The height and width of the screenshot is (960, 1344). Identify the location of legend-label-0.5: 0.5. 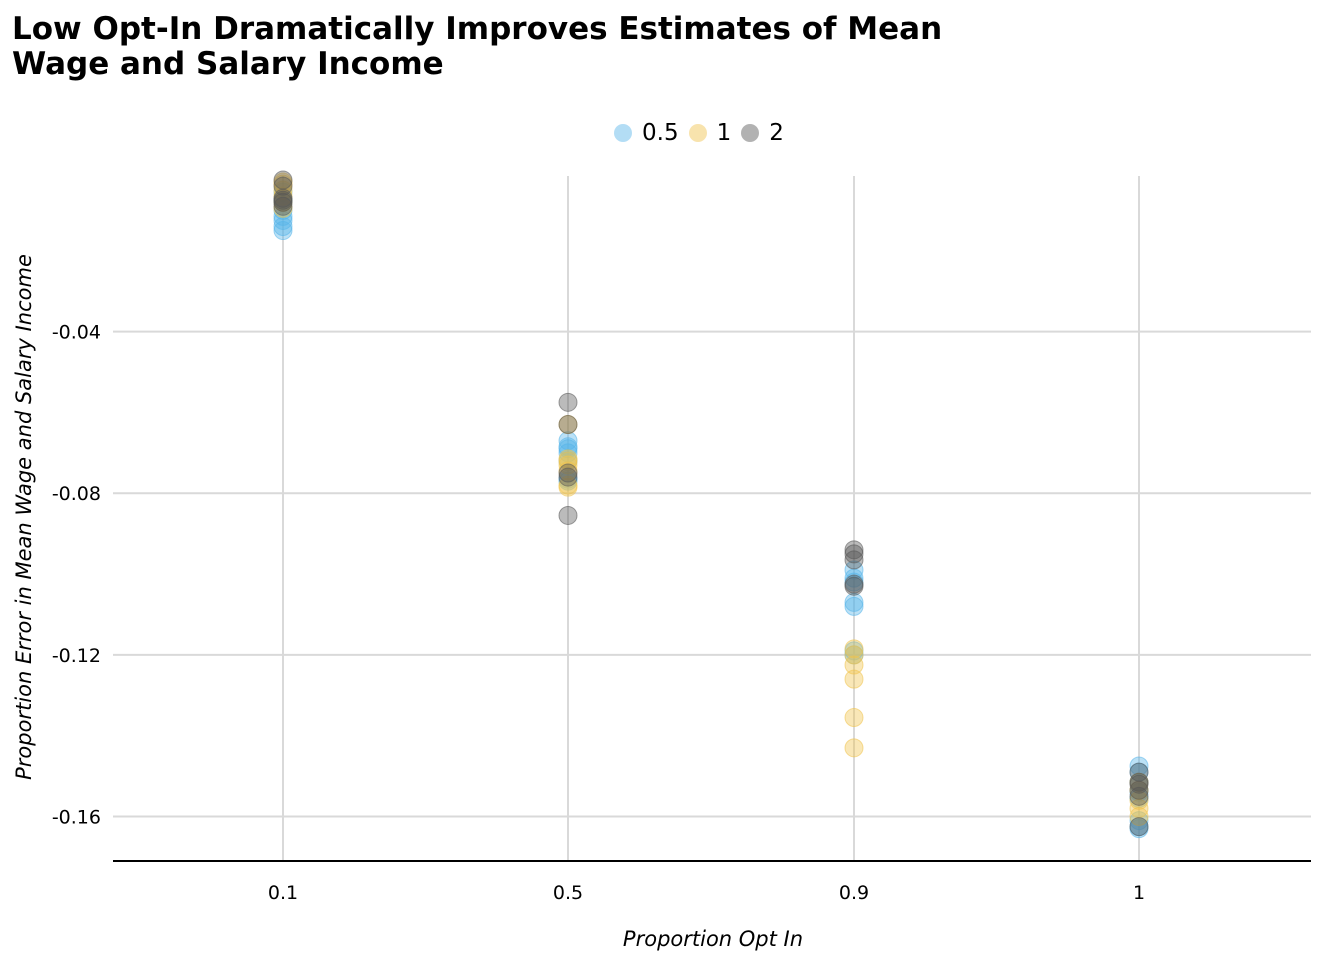
(660, 133).